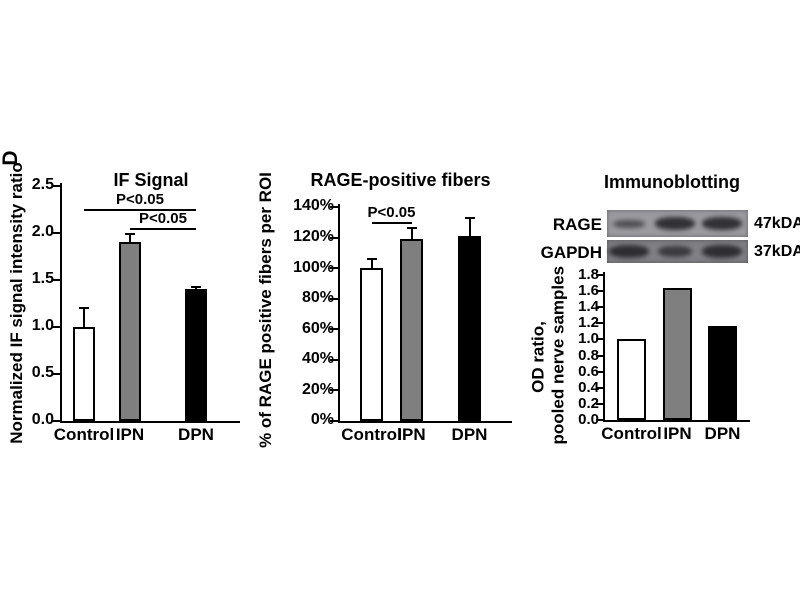 The width and height of the screenshot is (800, 600). I want to click on y-axis-label-if-signal: Normalized IF signal intensity ratio, so click(16, 303).